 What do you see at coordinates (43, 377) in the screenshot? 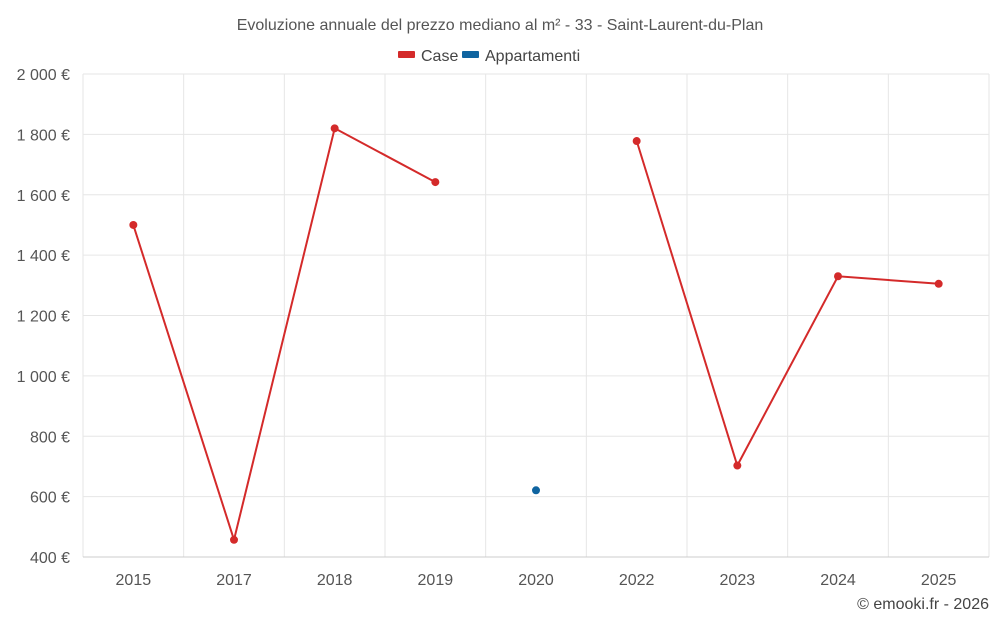
I see `y-tick-label: 1 000 €` at bounding box center [43, 377].